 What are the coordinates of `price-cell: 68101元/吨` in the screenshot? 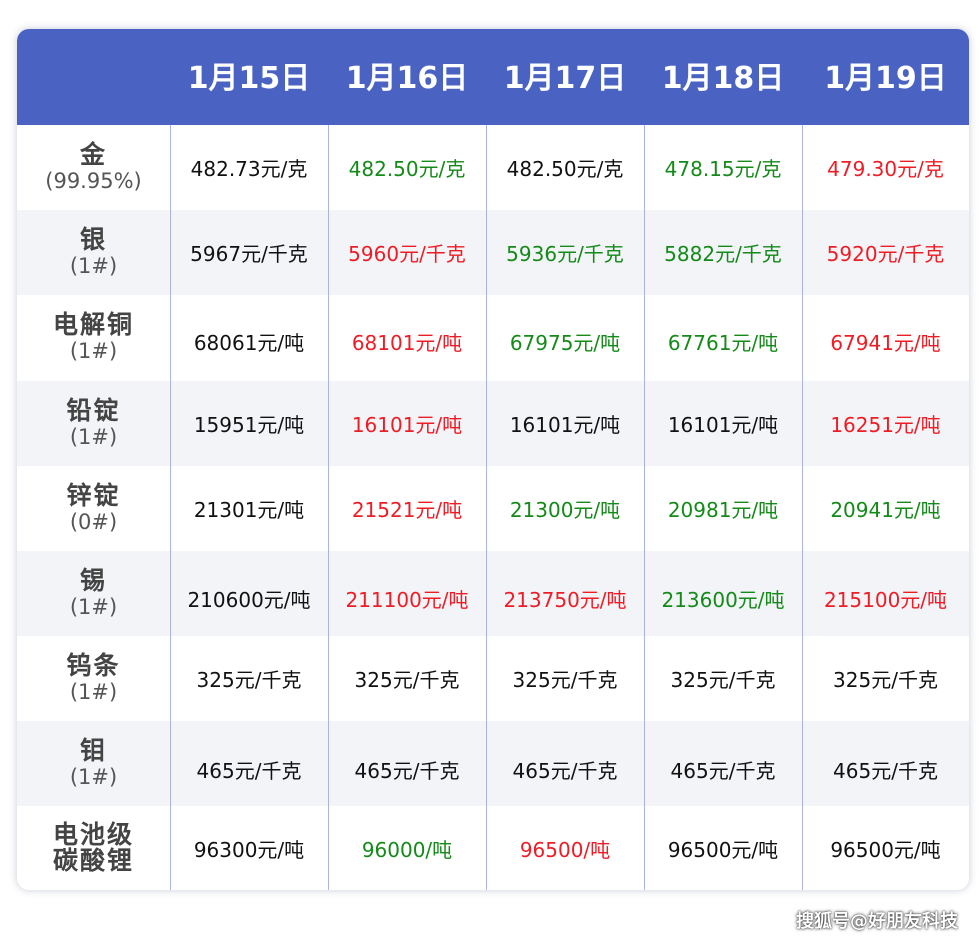 It's located at (407, 342).